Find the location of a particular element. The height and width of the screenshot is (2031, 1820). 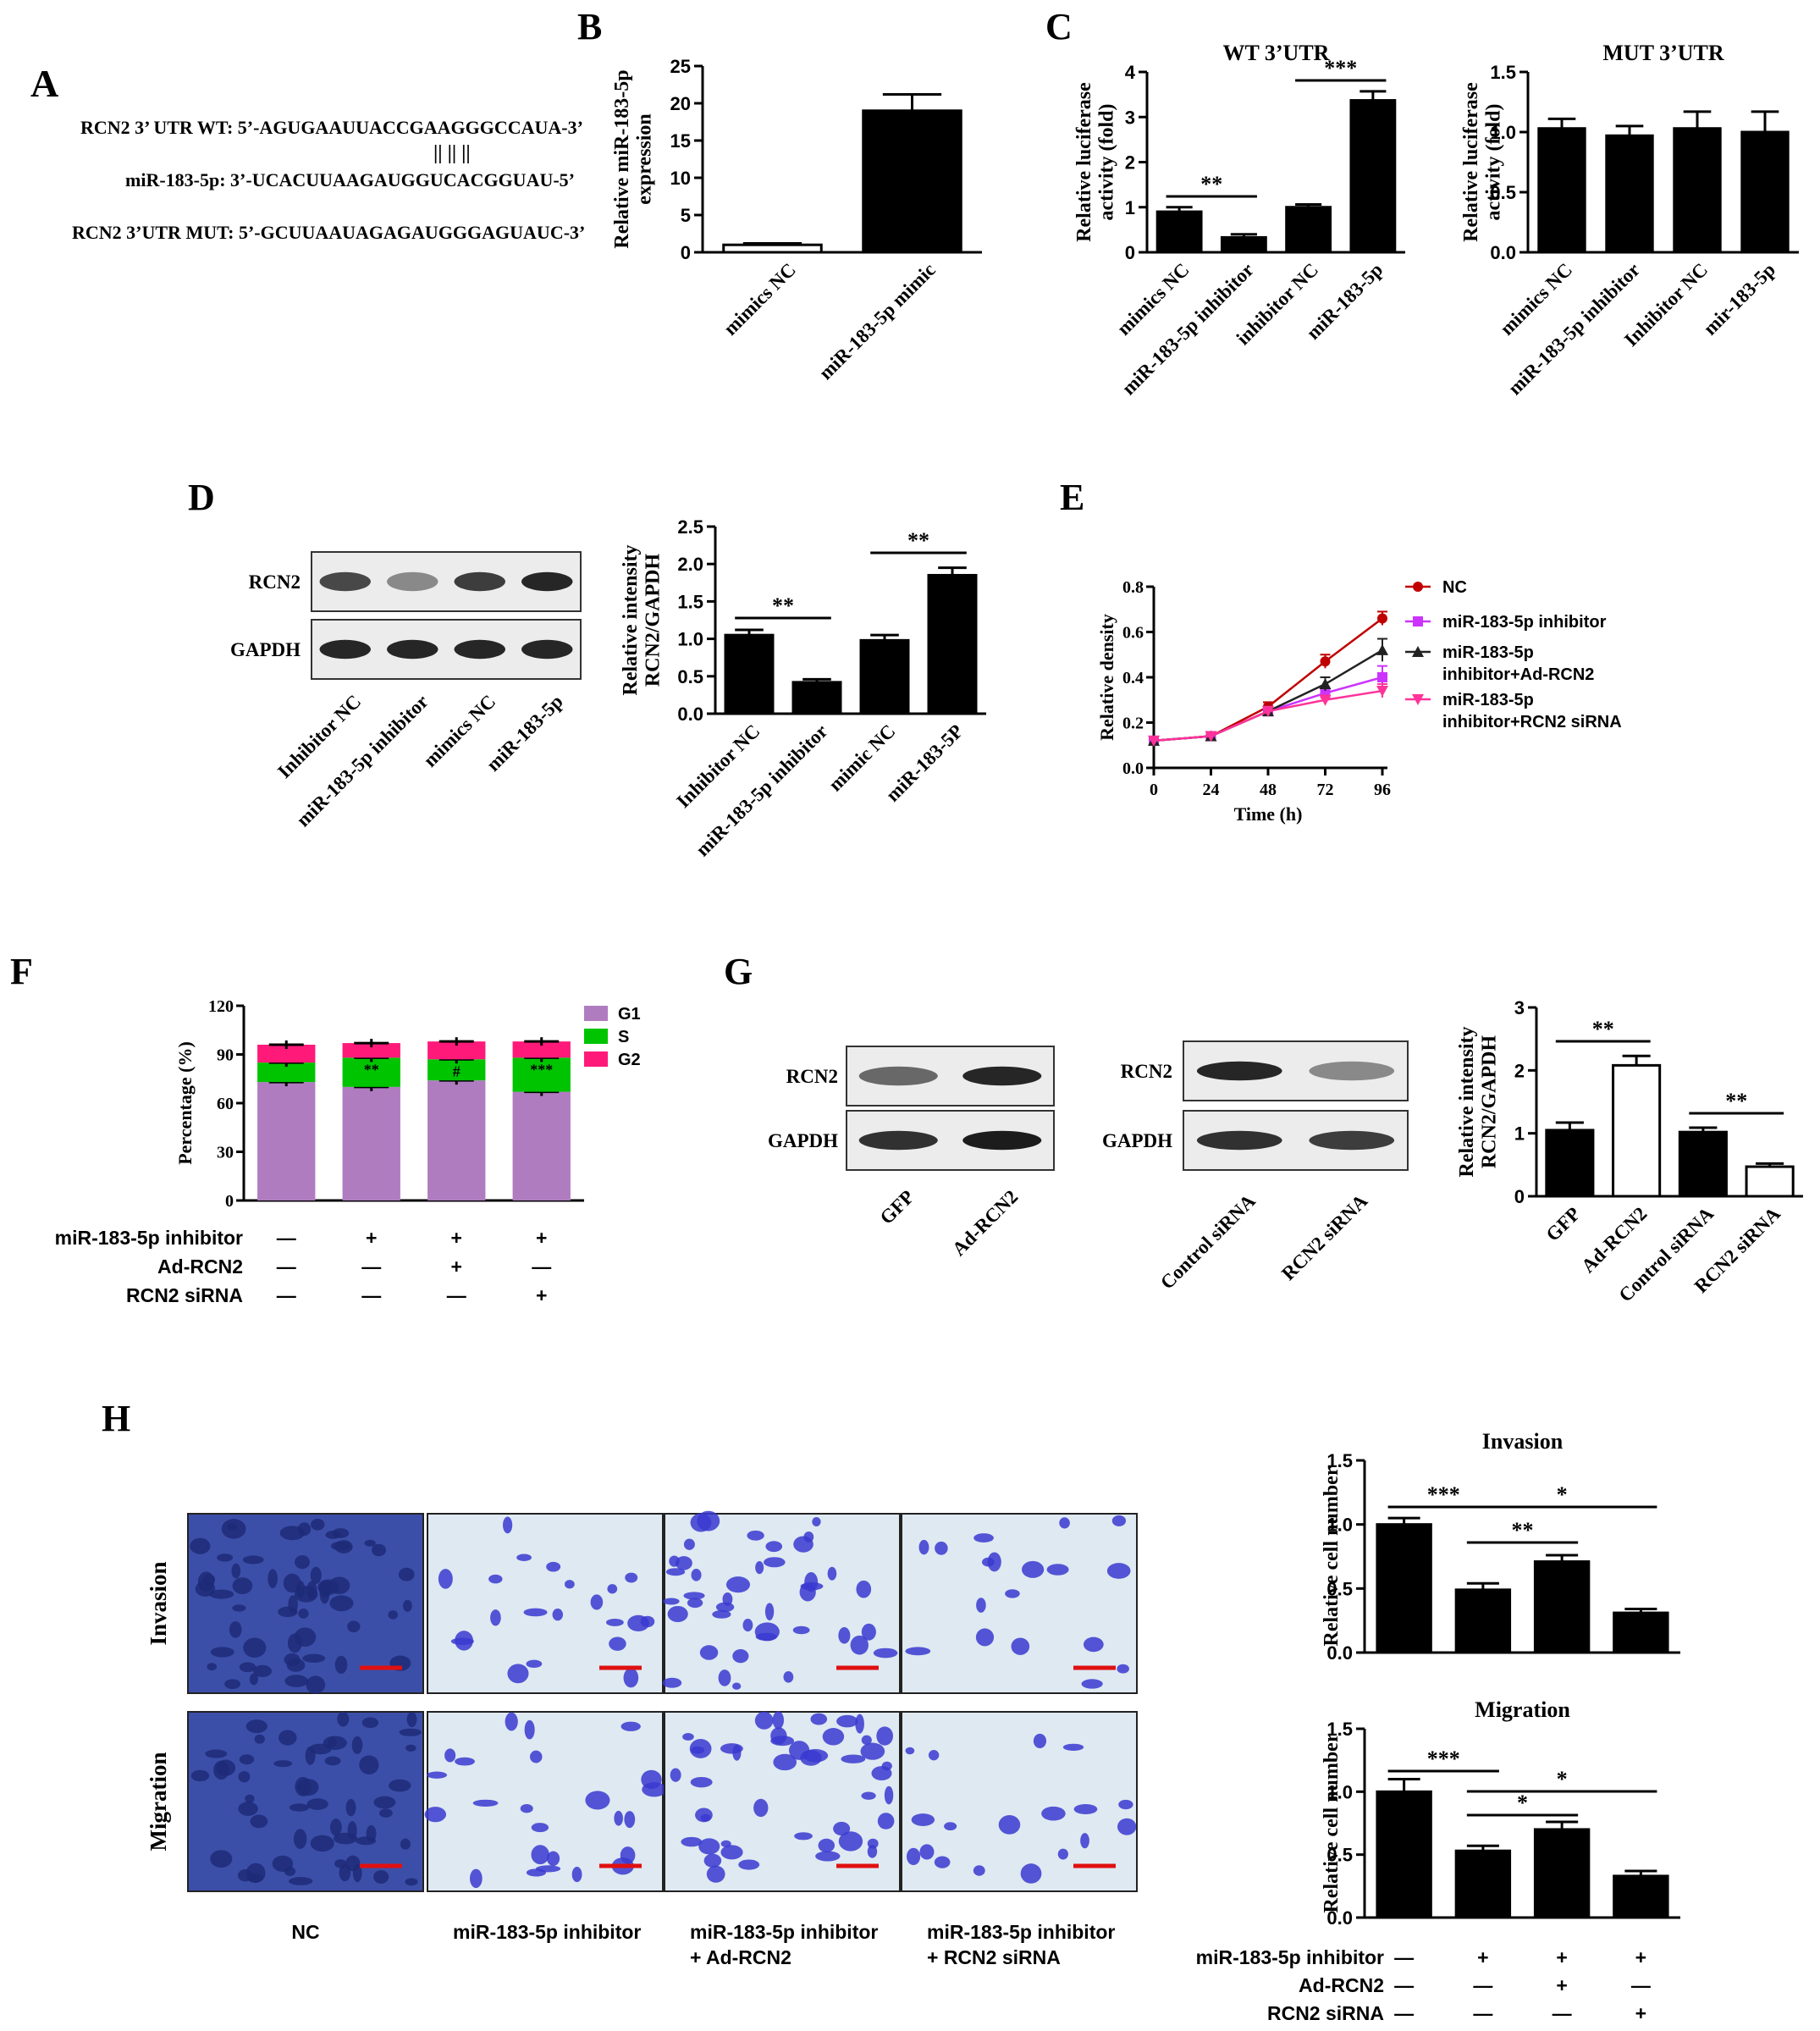

y-tick-label: 0.5 is located at coordinates (1339, 1588).